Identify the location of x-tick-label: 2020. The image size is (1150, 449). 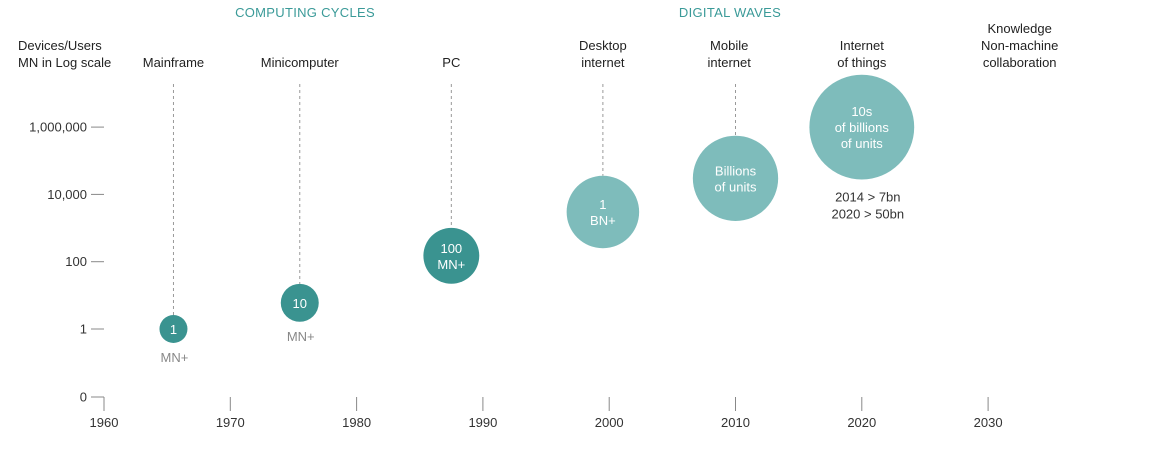
(861, 422).